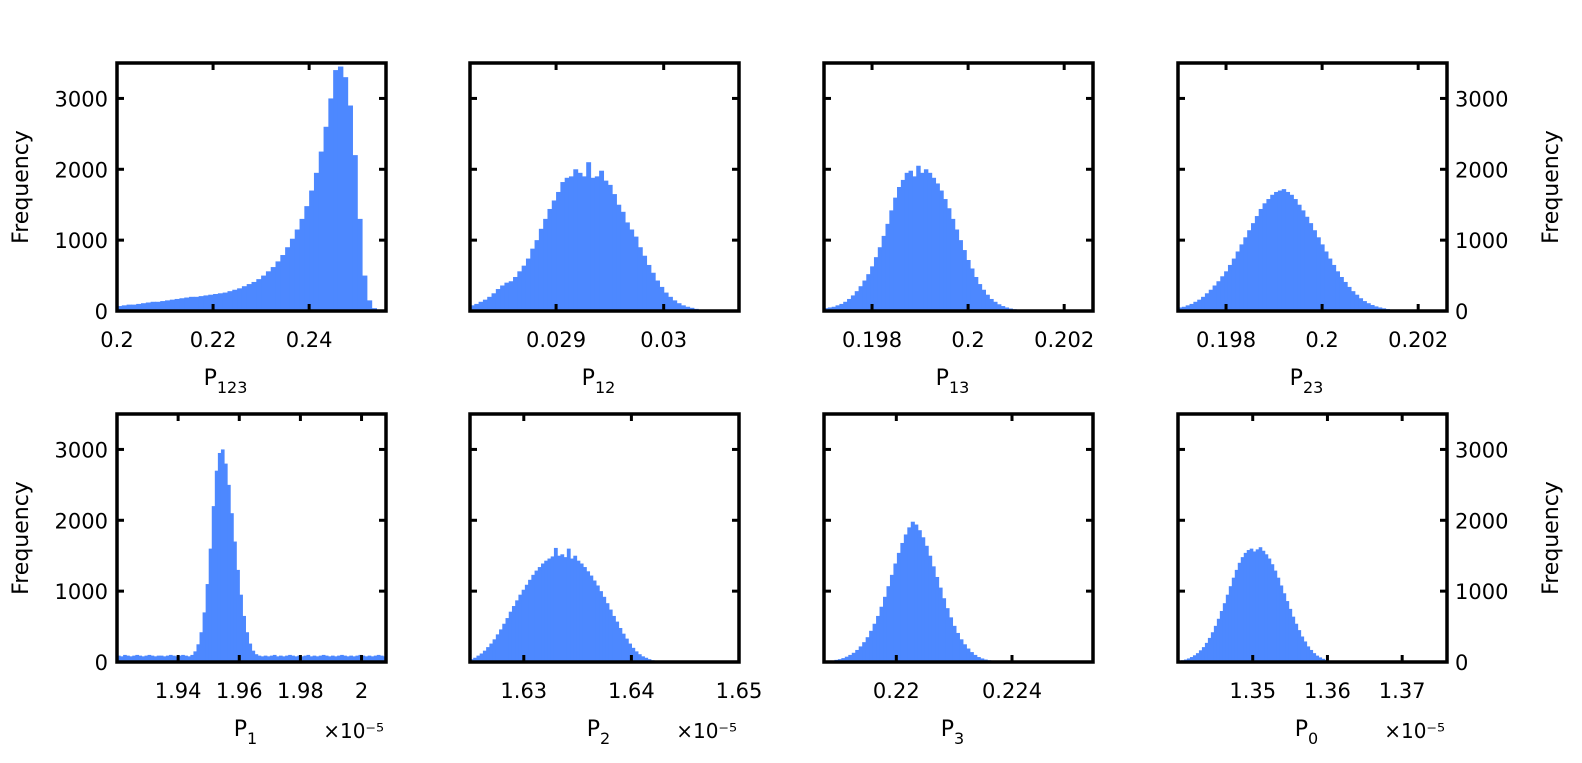 The height and width of the screenshot is (763, 1582). I want to click on x-tick-label: 0.24, so click(309, 340).